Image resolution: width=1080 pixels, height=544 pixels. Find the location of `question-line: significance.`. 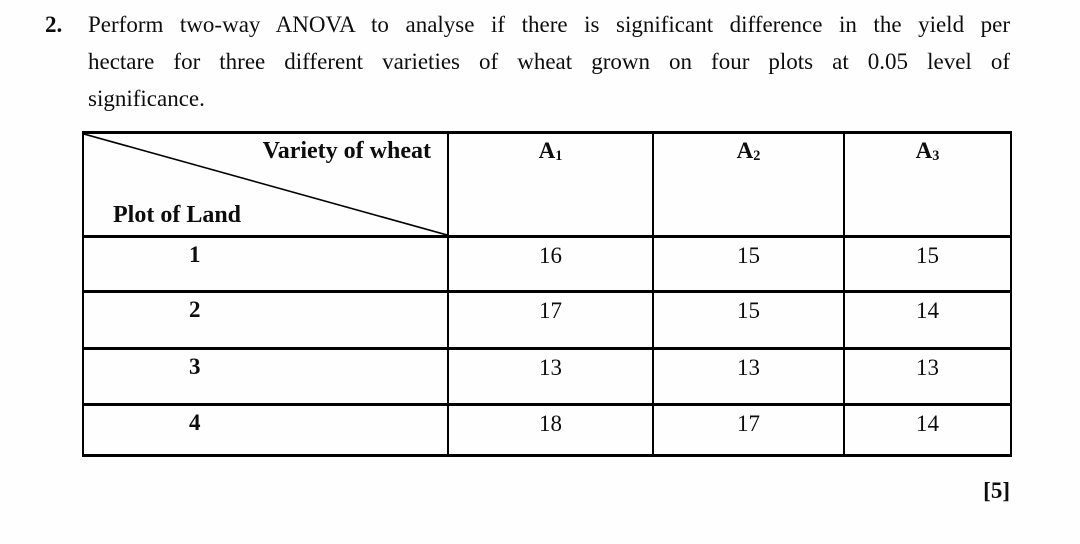

question-line: significance. is located at coordinates (146, 98).